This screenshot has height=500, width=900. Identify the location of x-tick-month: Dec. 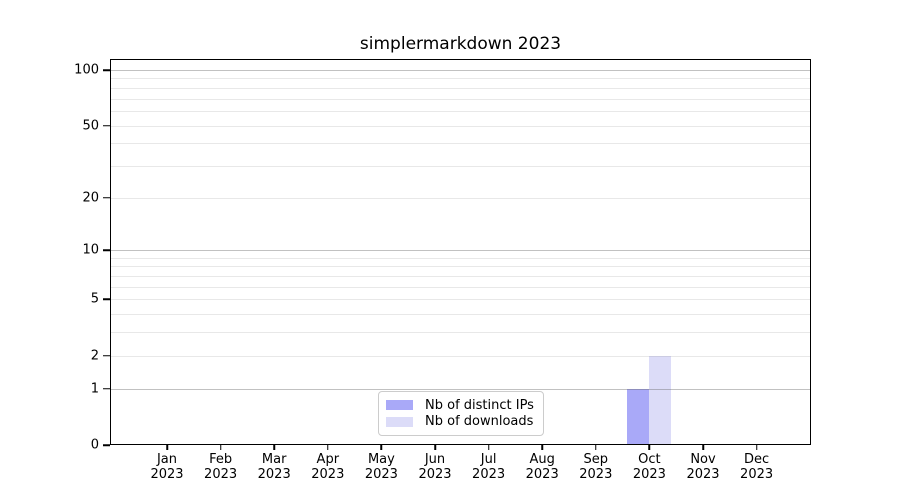
(757, 459).